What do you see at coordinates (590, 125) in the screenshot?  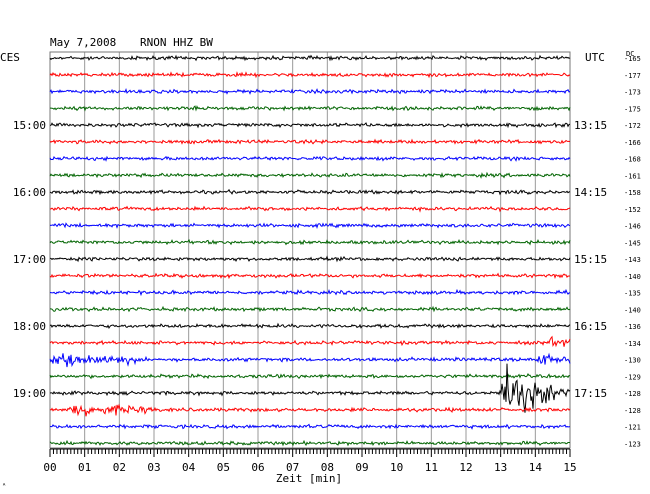 I see `right-time-label: 13:15` at bounding box center [590, 125].